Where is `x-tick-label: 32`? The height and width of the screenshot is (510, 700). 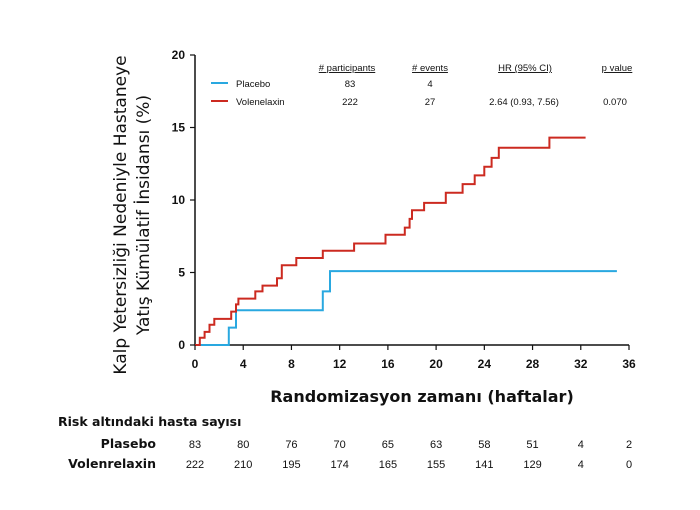
x-tick-label: 32 is located at coordinates (581, 364).